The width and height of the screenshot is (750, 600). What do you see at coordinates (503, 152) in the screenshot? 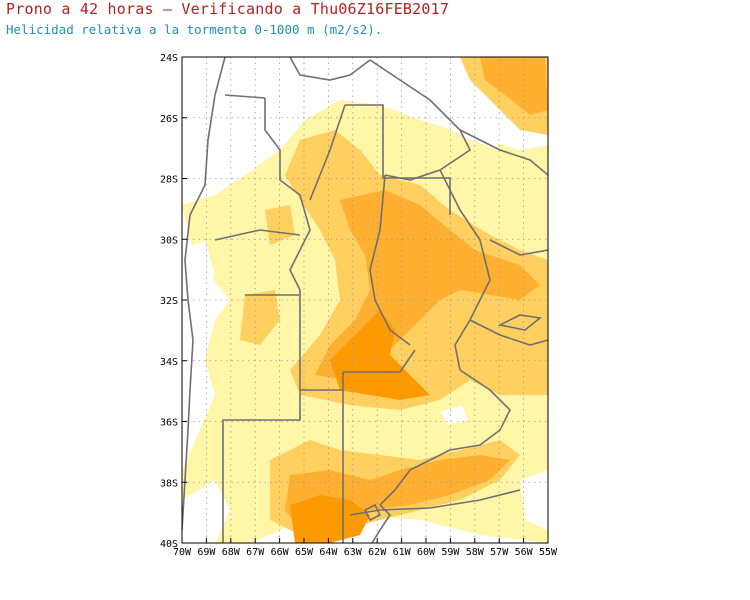
I see `brazil-border` at bounding box center [503, 152].